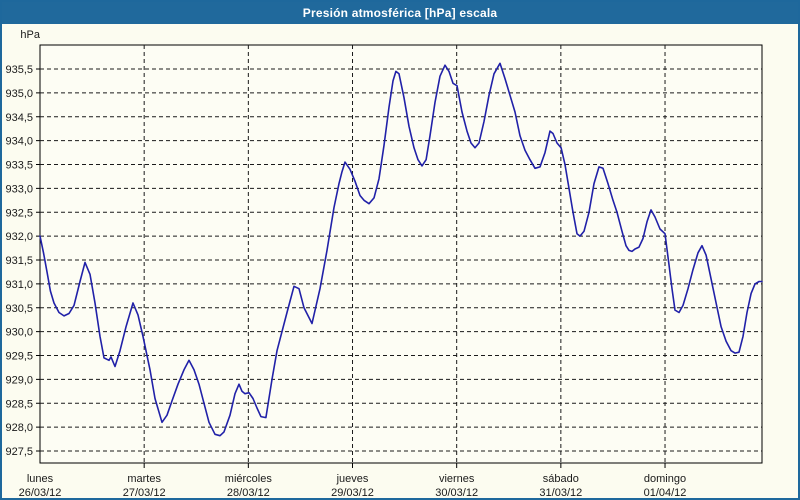 Image resolution: width=800 pixels, height=500 pixels. I want to click on y-tick-label: 932,0, so click(19, 237).